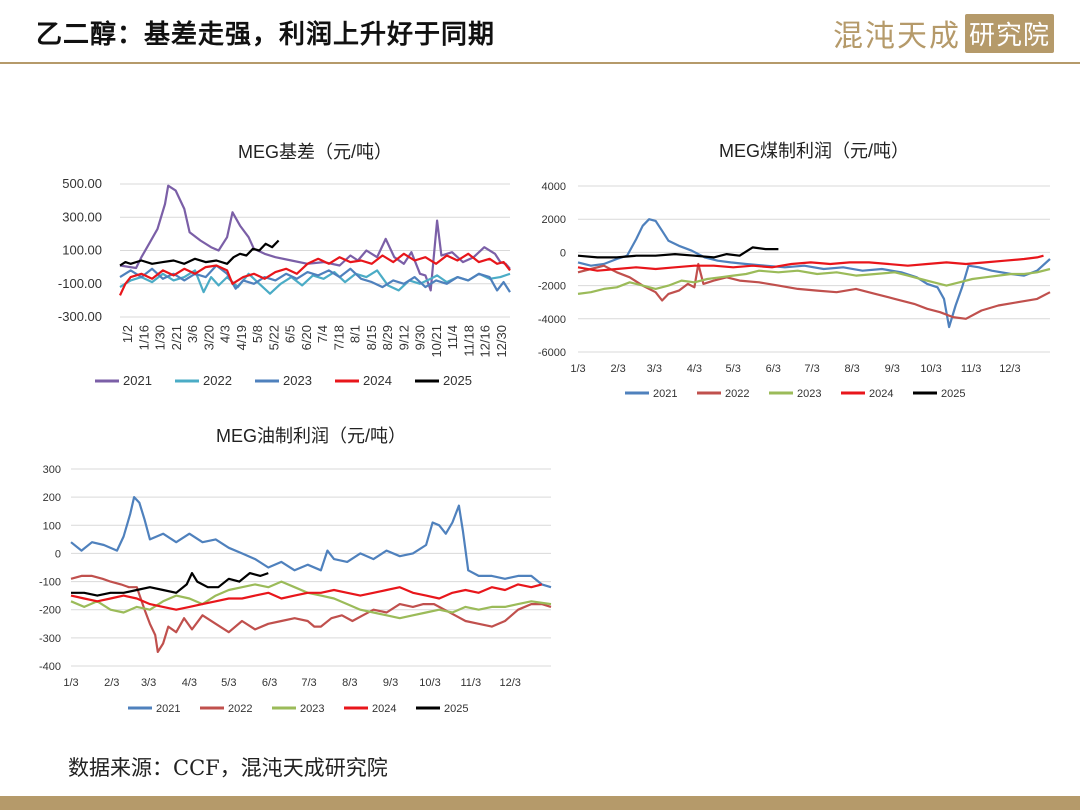  What do you see at coordinates (257, 334) in the screenshot?
I see `x-tick-label: 5/8` at bounding box center [257, 334].